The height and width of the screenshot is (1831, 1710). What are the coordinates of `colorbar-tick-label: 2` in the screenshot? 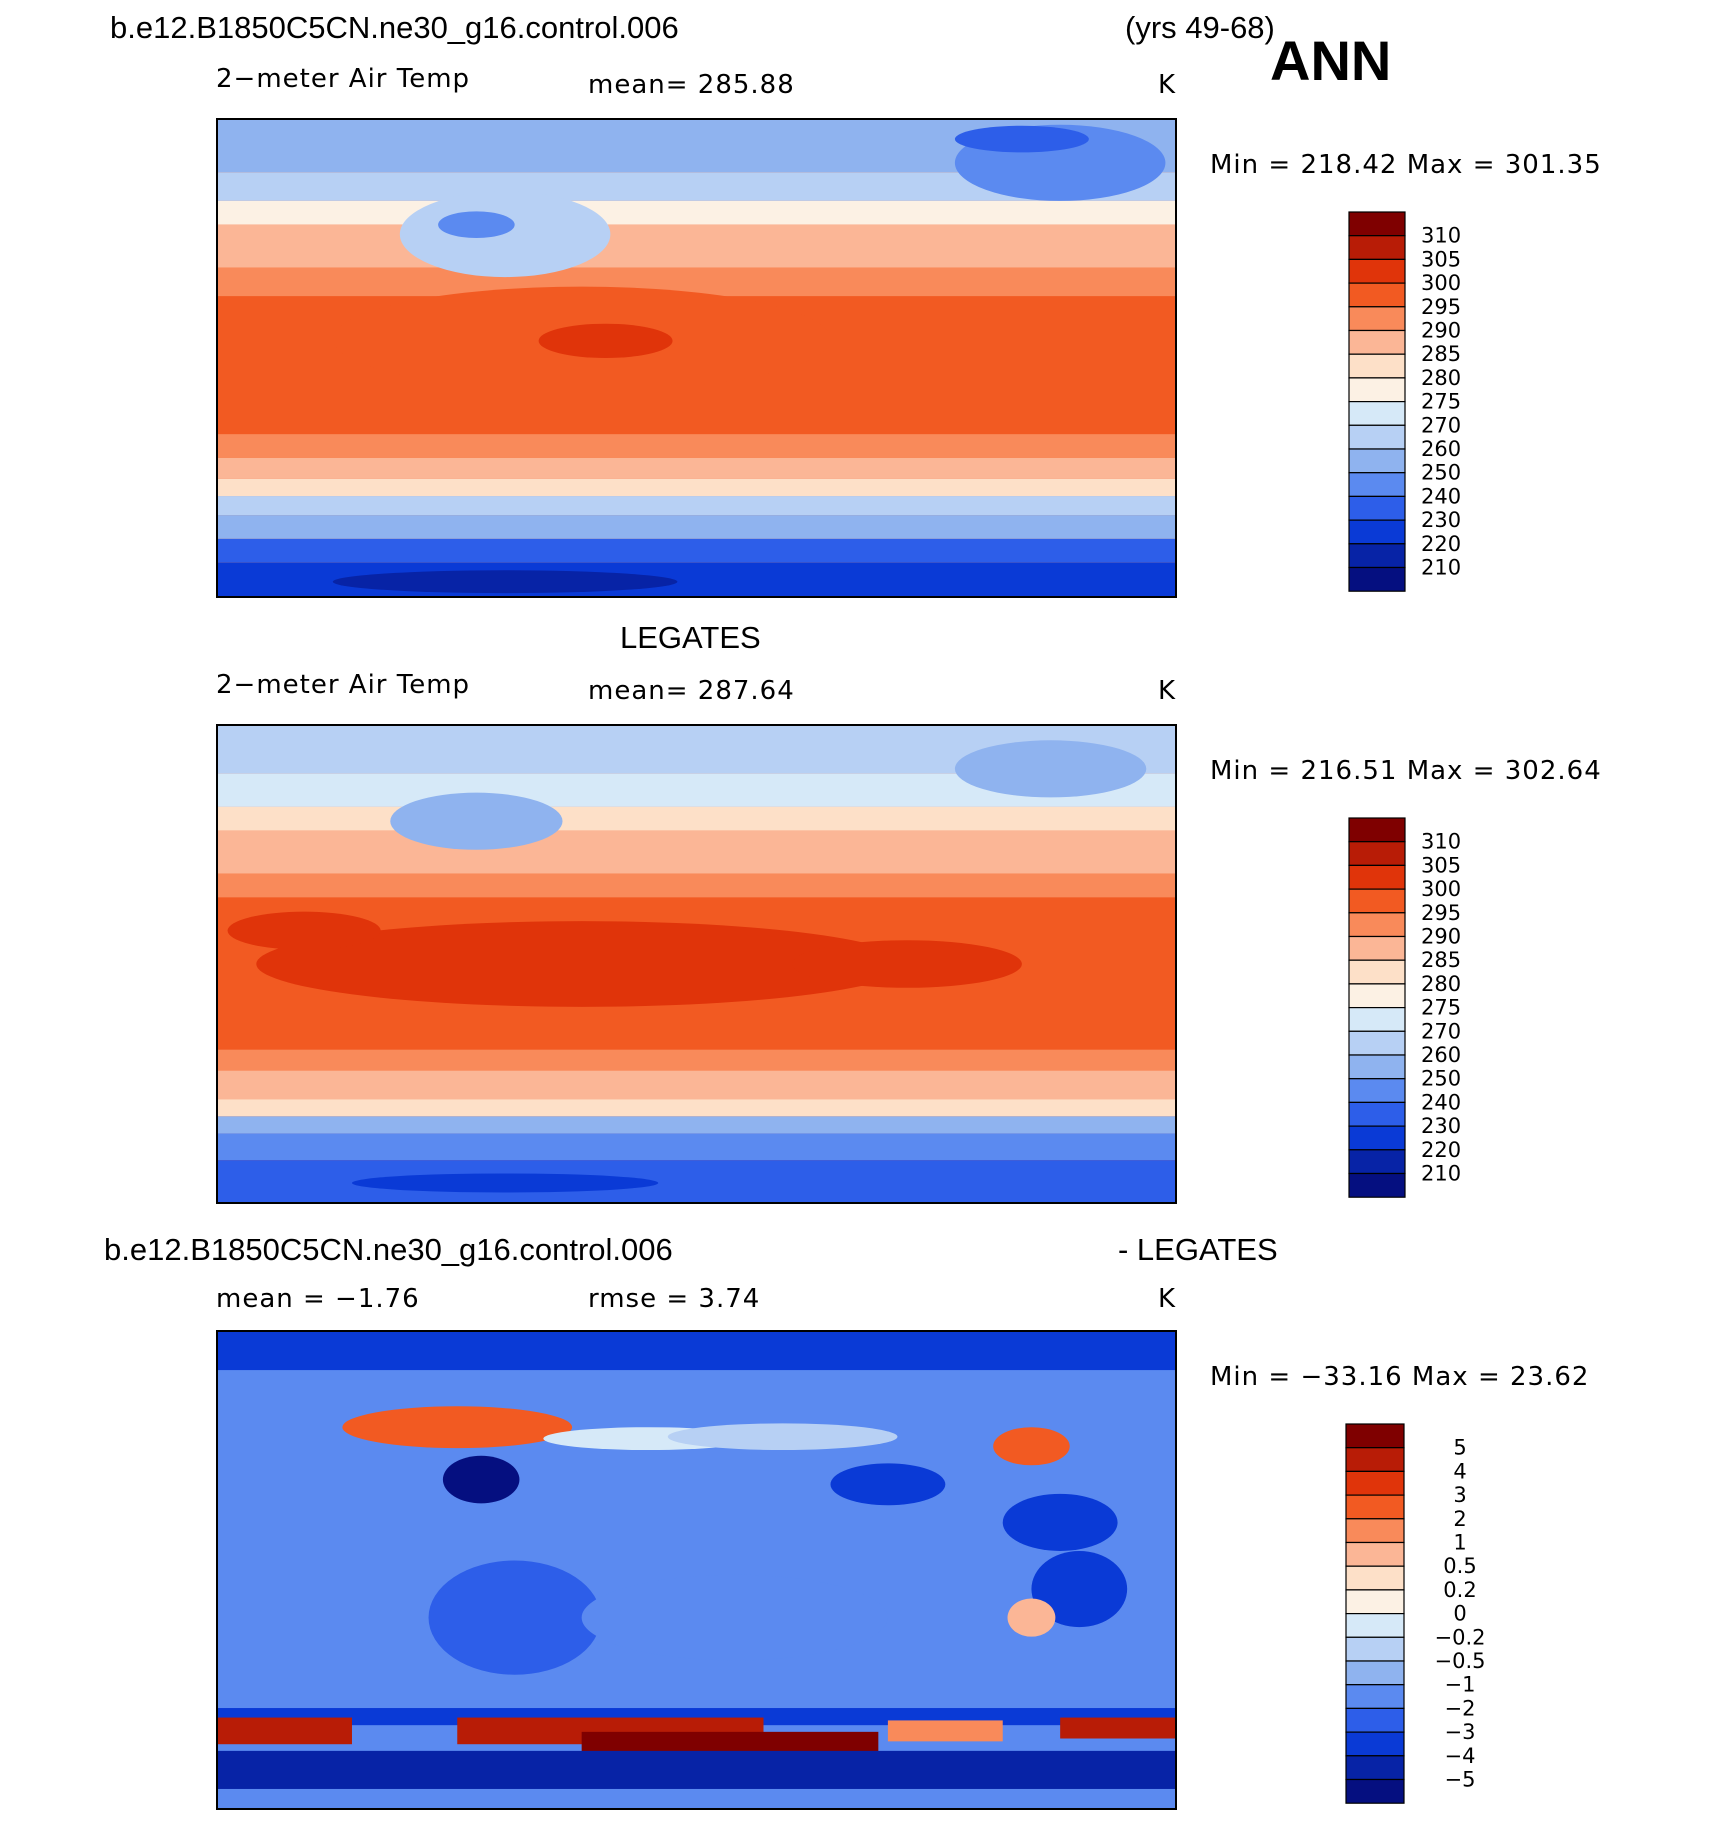 It's located at (1459, 1519).